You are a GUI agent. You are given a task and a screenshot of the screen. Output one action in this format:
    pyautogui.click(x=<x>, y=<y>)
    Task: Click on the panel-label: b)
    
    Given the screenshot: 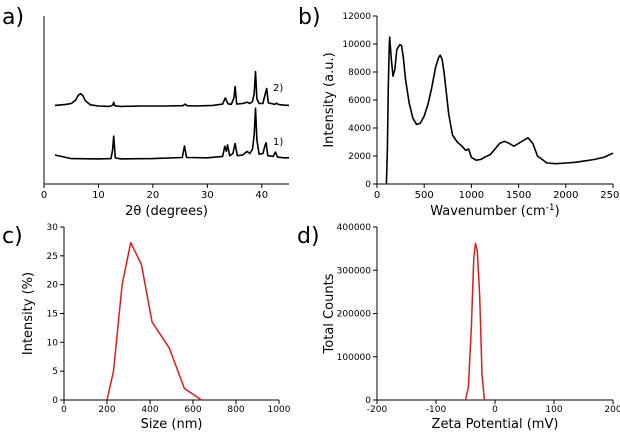 What is the action you would take?
    pyautogui.click(x=309, y=17)
    